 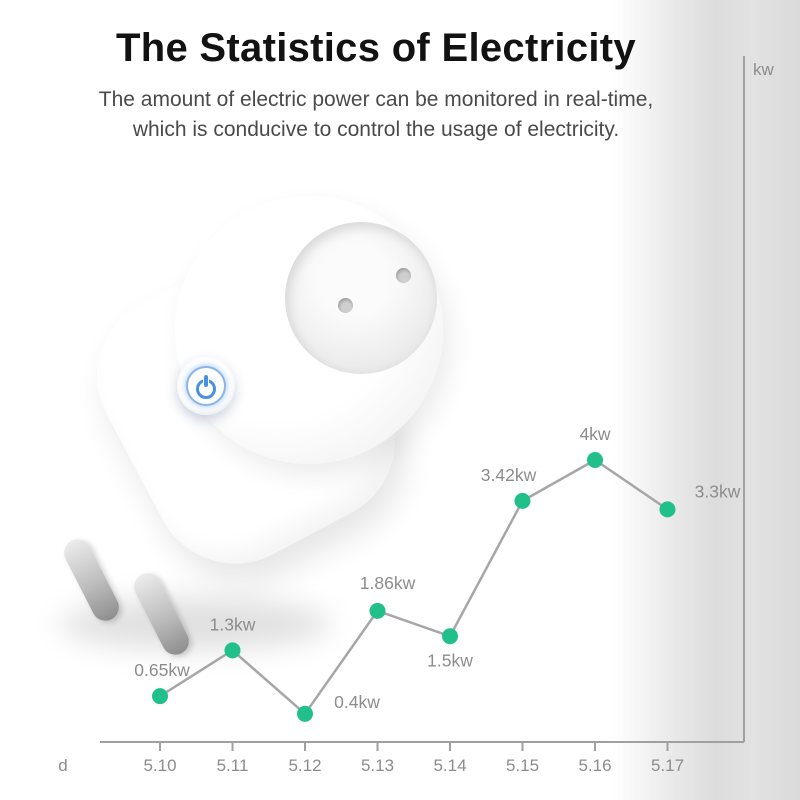 I want to click on x-tick-label: 5.14, so click(x=449, y=765).